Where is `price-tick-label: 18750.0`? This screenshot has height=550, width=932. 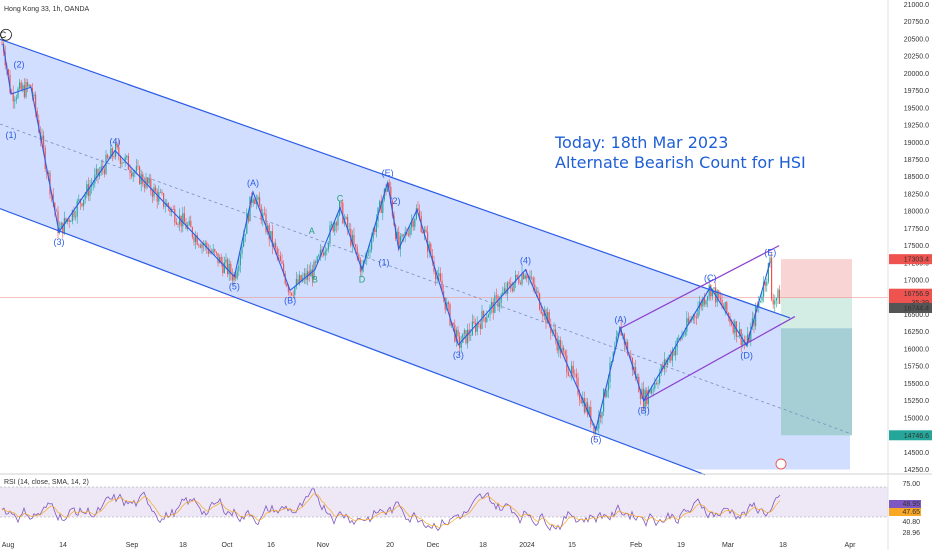
price-tick-label: 18750.0 is located at coordinates (916, 160).